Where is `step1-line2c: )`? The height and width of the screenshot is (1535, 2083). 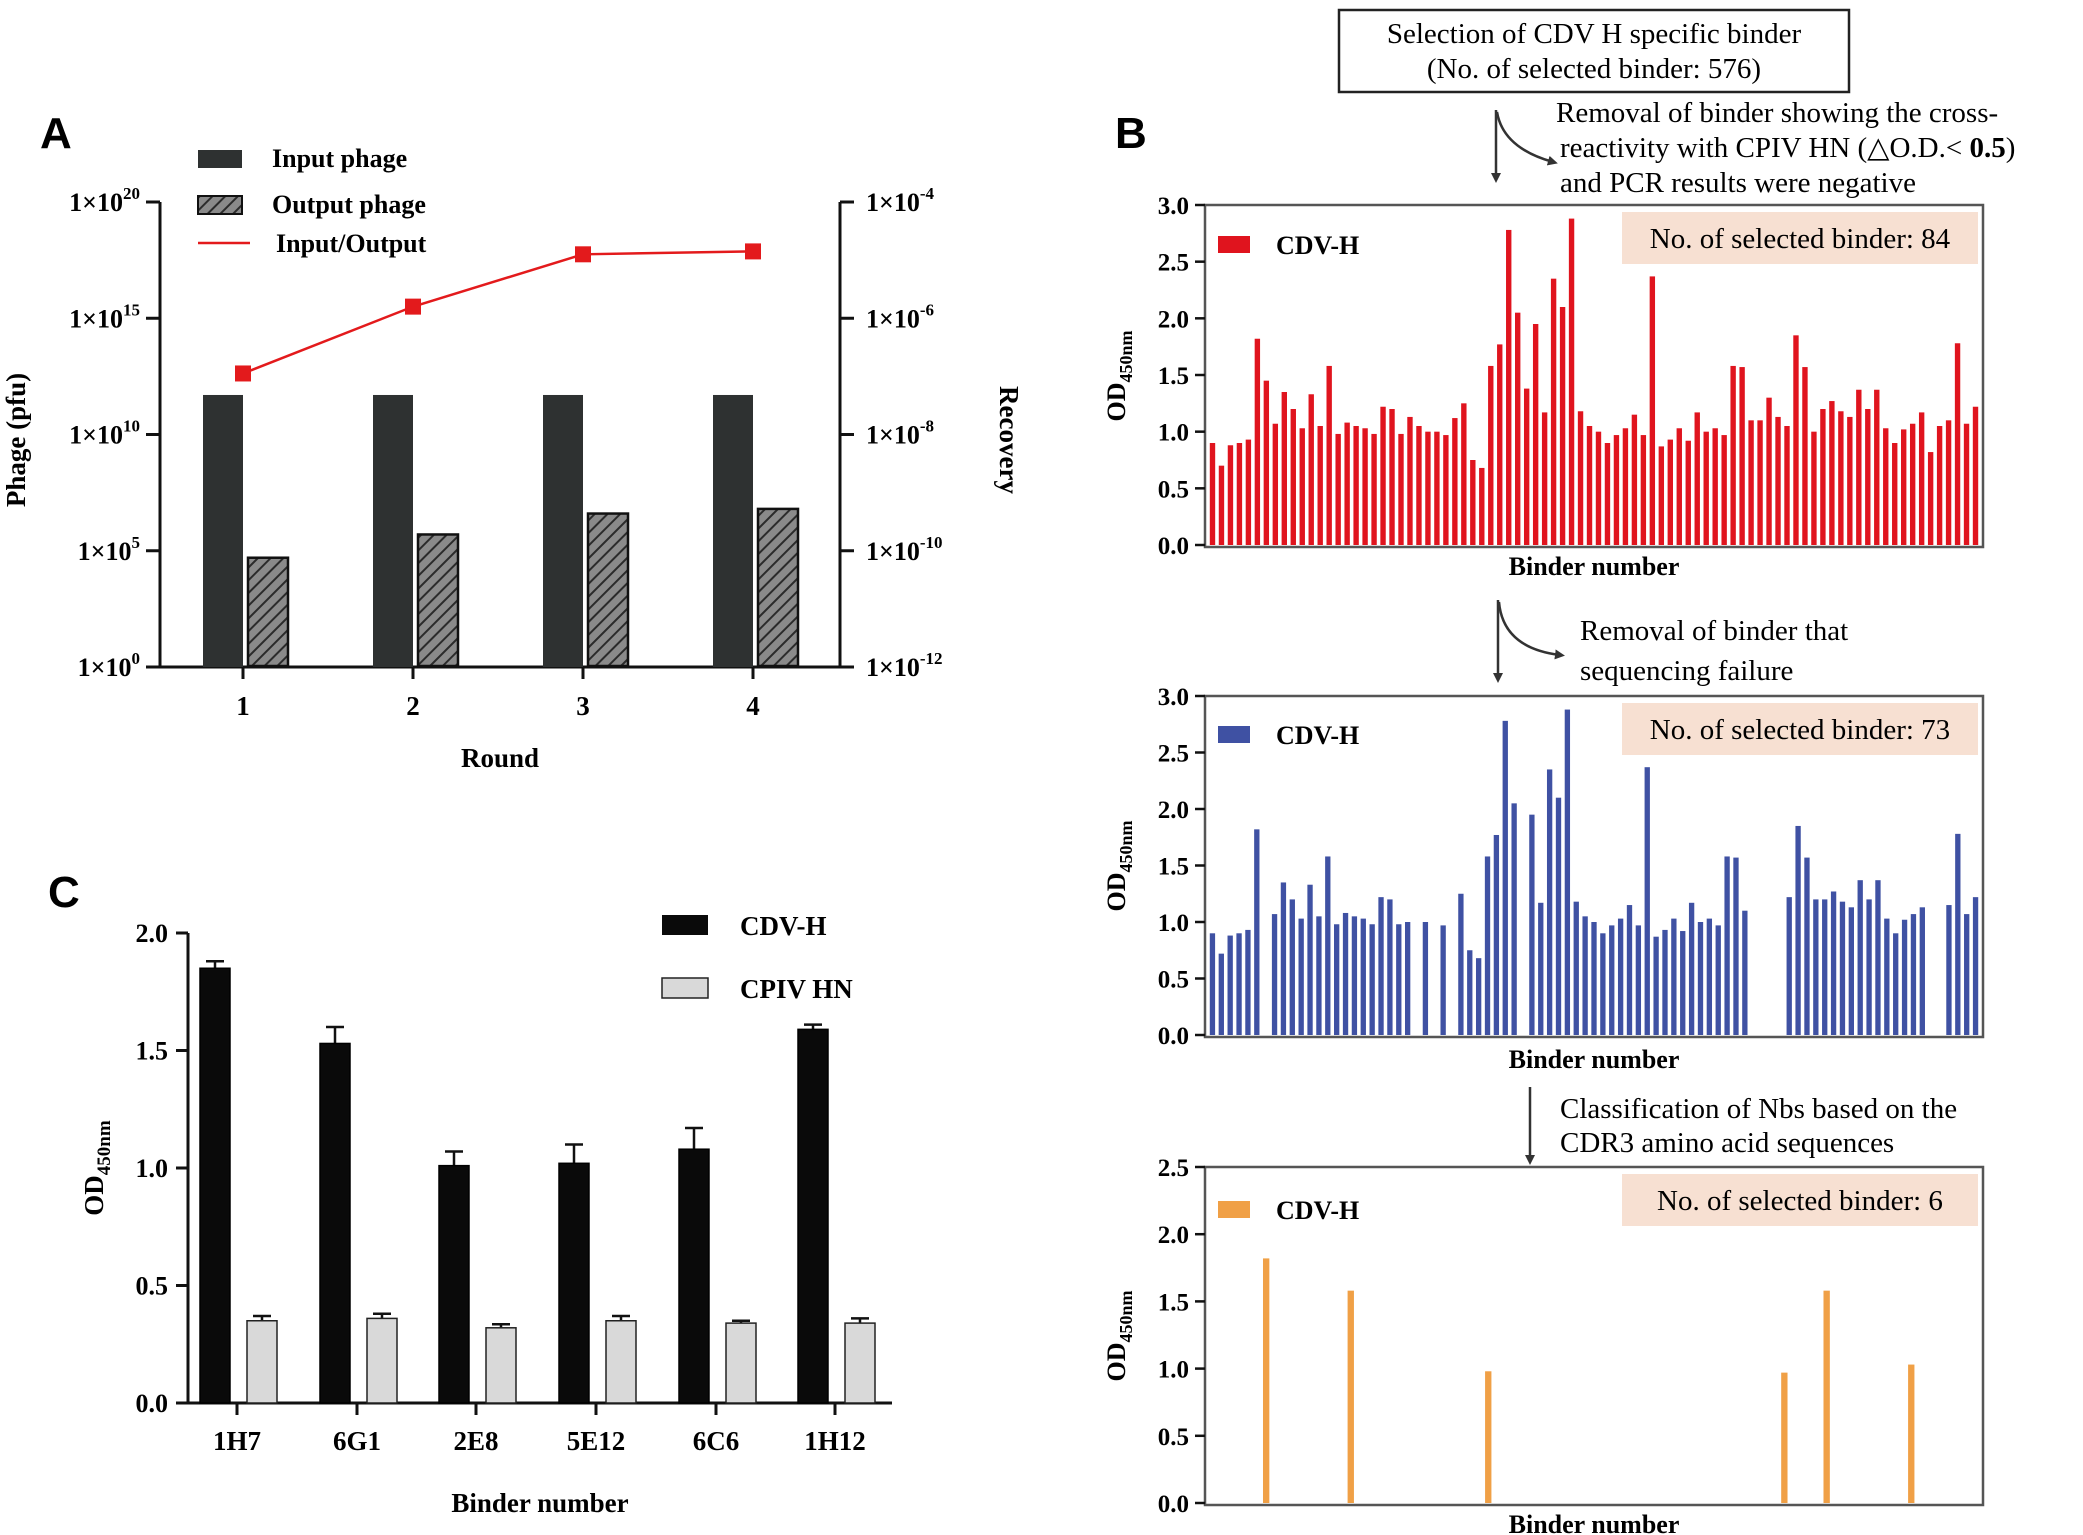 step1-line2c: ) is located at coordinates (2011, 148).